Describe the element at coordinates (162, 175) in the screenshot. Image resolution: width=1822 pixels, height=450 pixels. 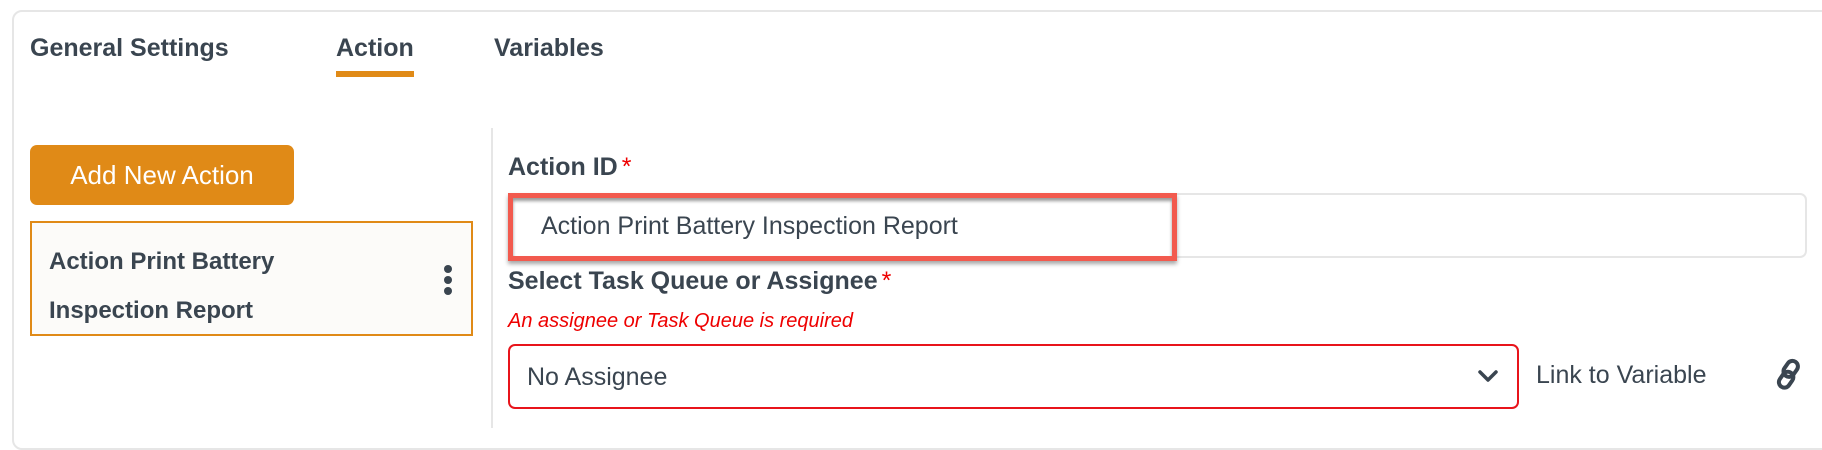
I see `add-new-action-button: Add New Action` at that location.